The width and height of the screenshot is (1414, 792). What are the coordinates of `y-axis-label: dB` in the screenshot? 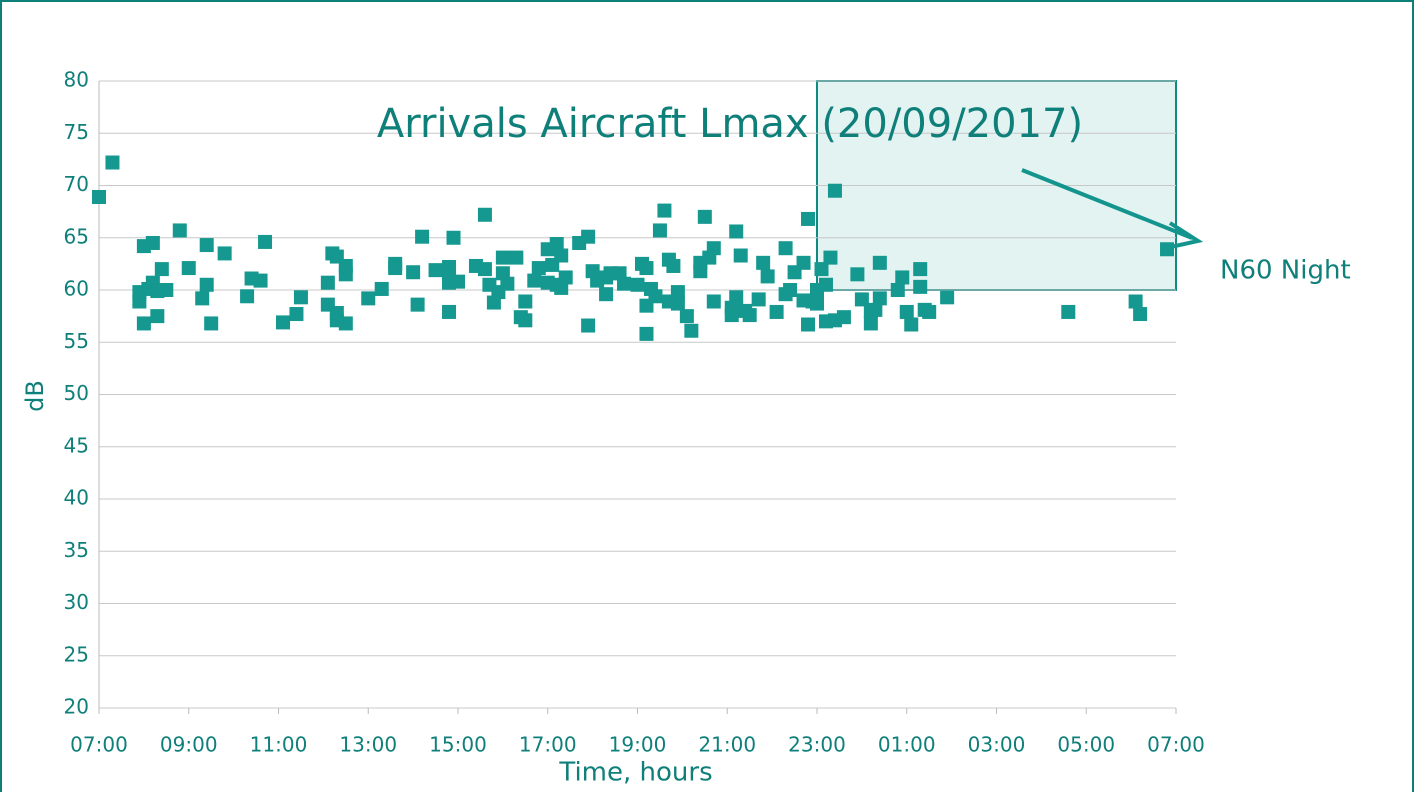 It's located at (35, 396).